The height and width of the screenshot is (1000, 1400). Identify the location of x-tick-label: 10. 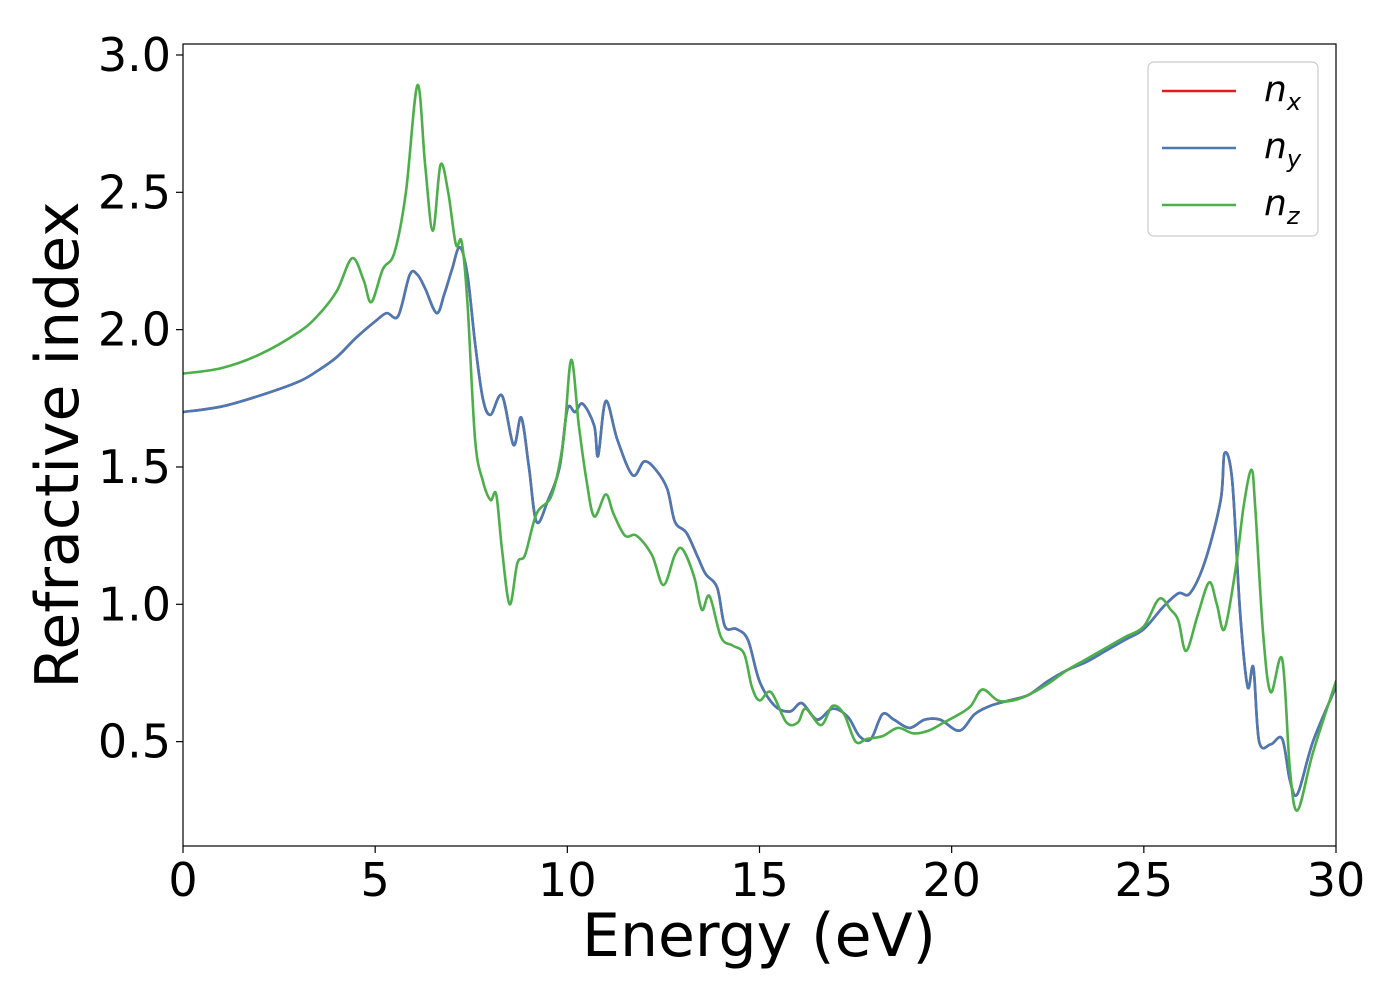
(567, 880).